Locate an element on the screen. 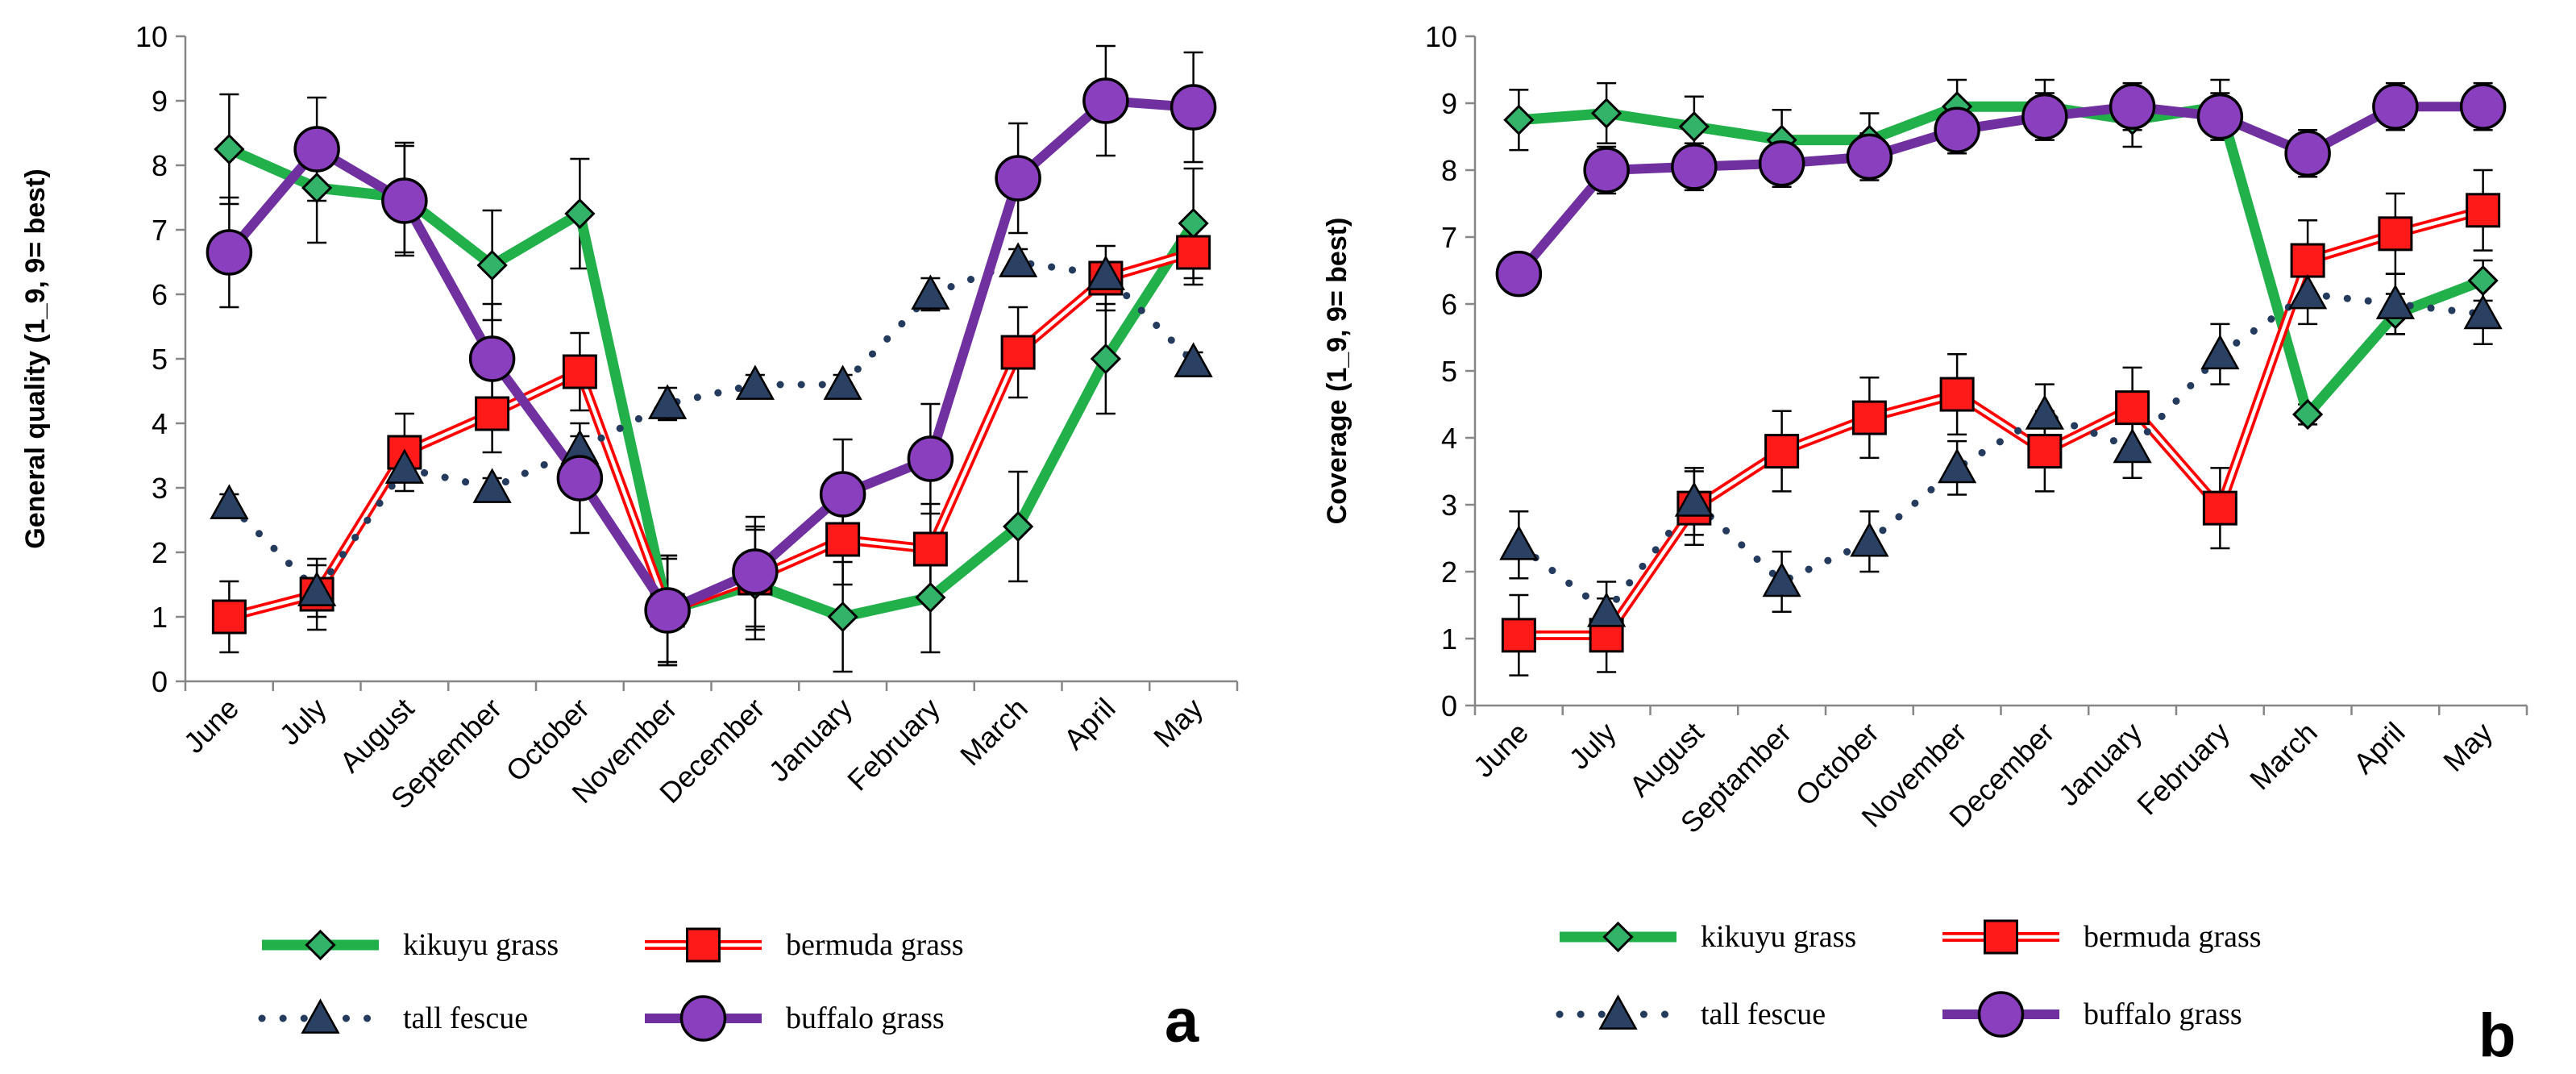 This screenshot has height=1074, width=2576. y-tick-label: 5 is located at coordinates (1449, 371).